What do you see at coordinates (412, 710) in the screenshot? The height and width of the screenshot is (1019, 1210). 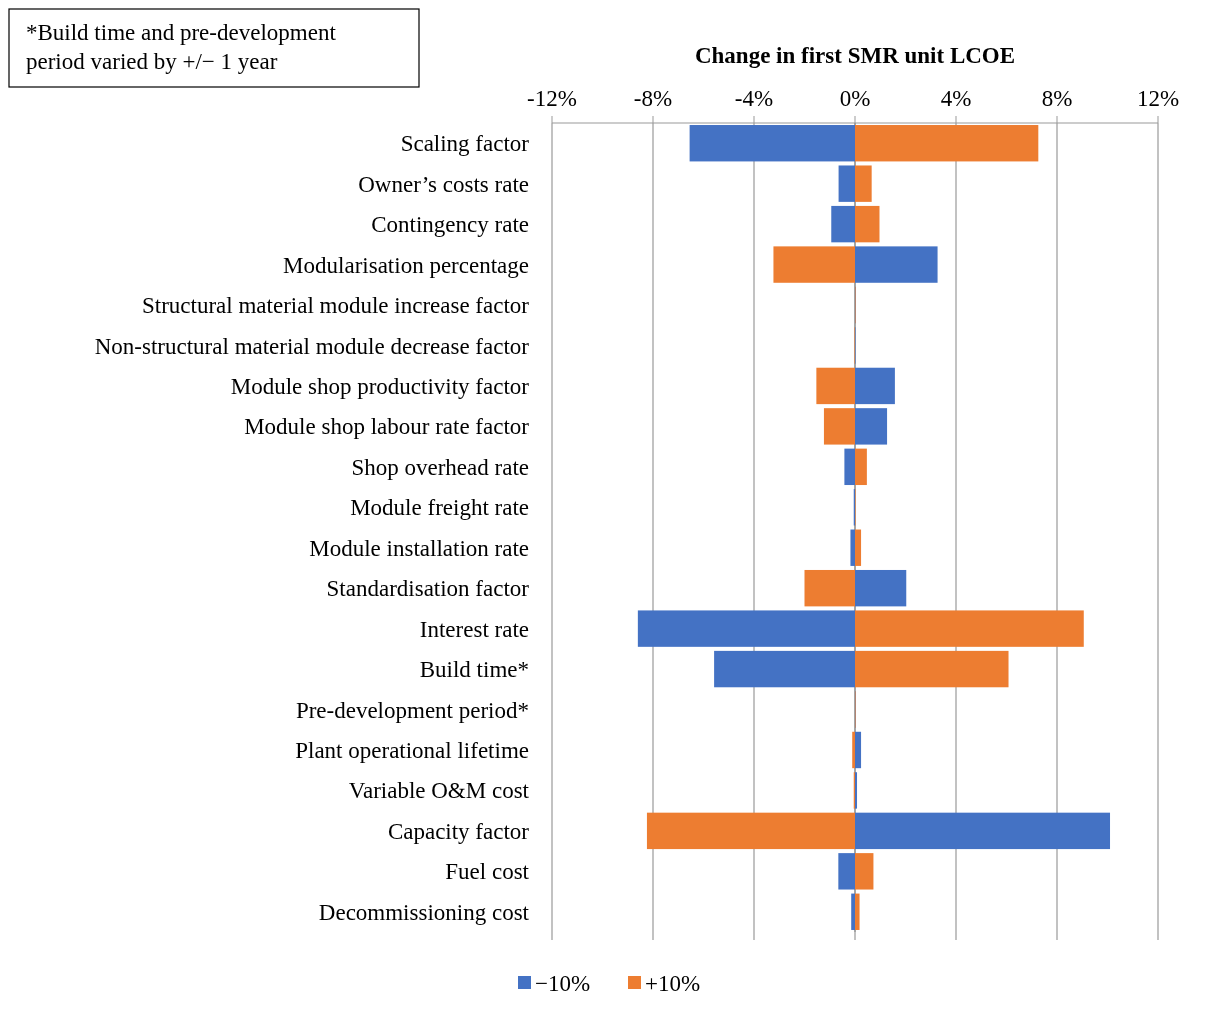 I see `y-tick-label: Pre-development period*` at bounding box center [412, 710].